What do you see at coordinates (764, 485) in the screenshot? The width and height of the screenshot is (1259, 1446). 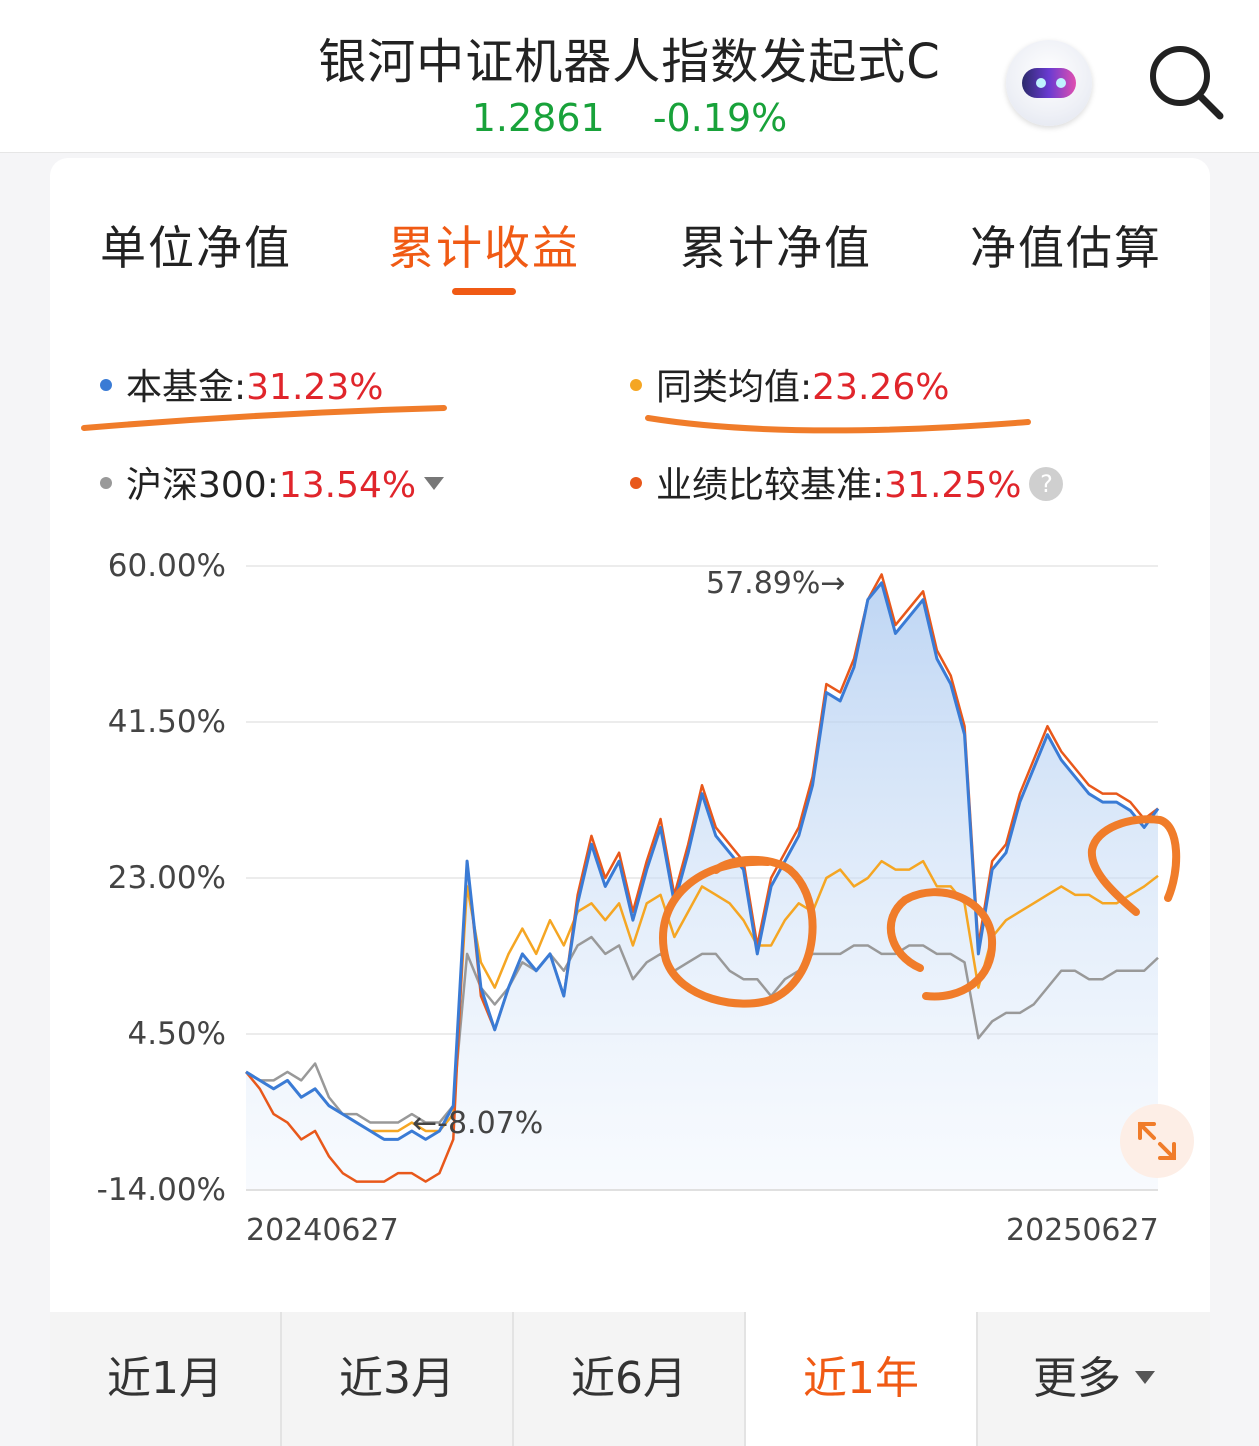 I see `legend-name: 业绩比较基准` at bounding box center [764, 485].